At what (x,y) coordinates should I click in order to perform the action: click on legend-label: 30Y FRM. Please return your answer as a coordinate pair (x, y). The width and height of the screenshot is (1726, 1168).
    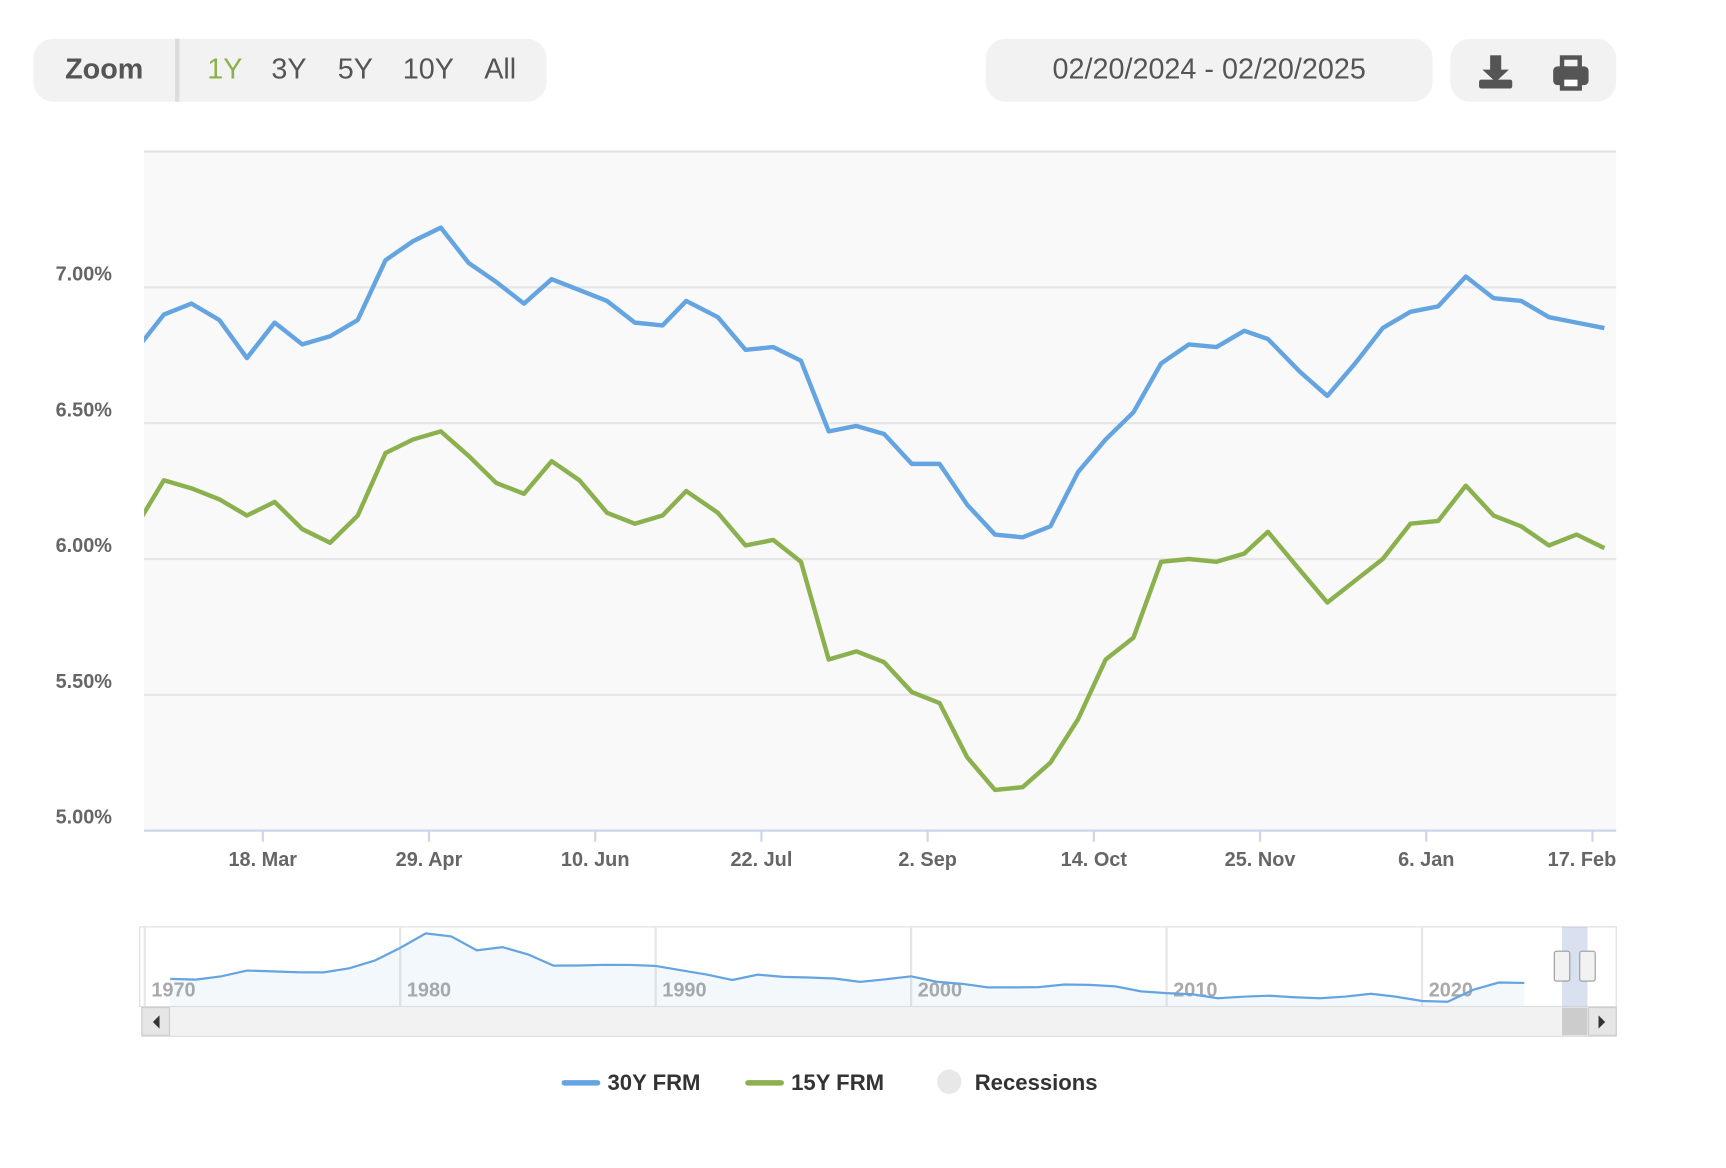
    Looking at the image, I should click on (654, 1082).